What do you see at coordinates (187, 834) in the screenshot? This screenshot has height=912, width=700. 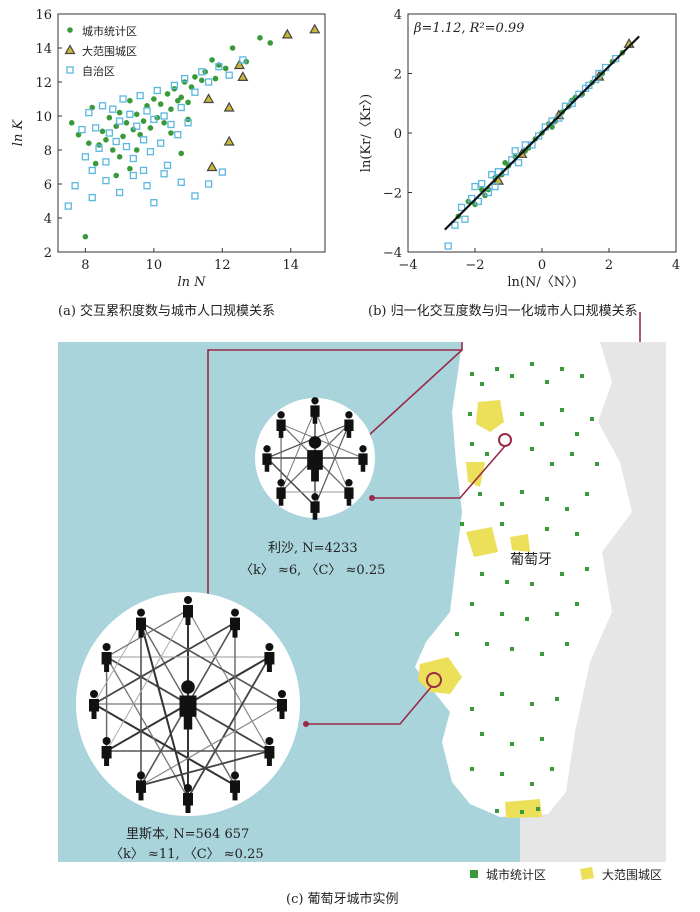 I see `city2-name: 里斯本, N=564 657` at bounding box center [187, 834].